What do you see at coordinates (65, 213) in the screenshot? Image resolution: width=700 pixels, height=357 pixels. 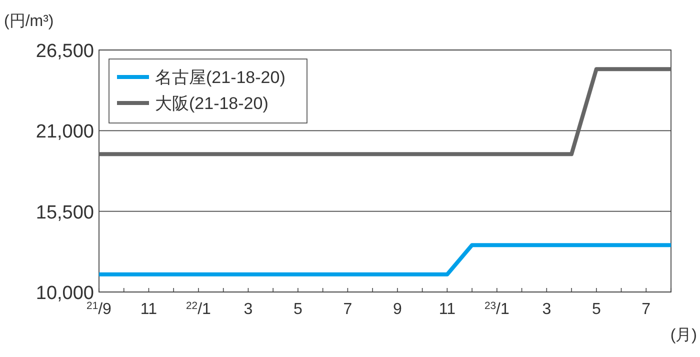 I see `y-tick-label: 15,500` at bounding box center [65, 213].